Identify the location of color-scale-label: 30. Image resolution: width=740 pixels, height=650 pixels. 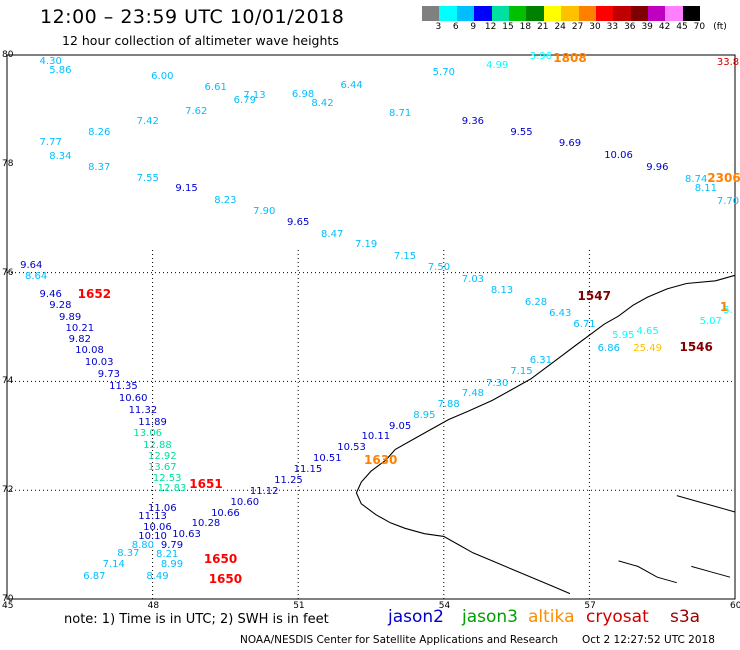
(595, 27).